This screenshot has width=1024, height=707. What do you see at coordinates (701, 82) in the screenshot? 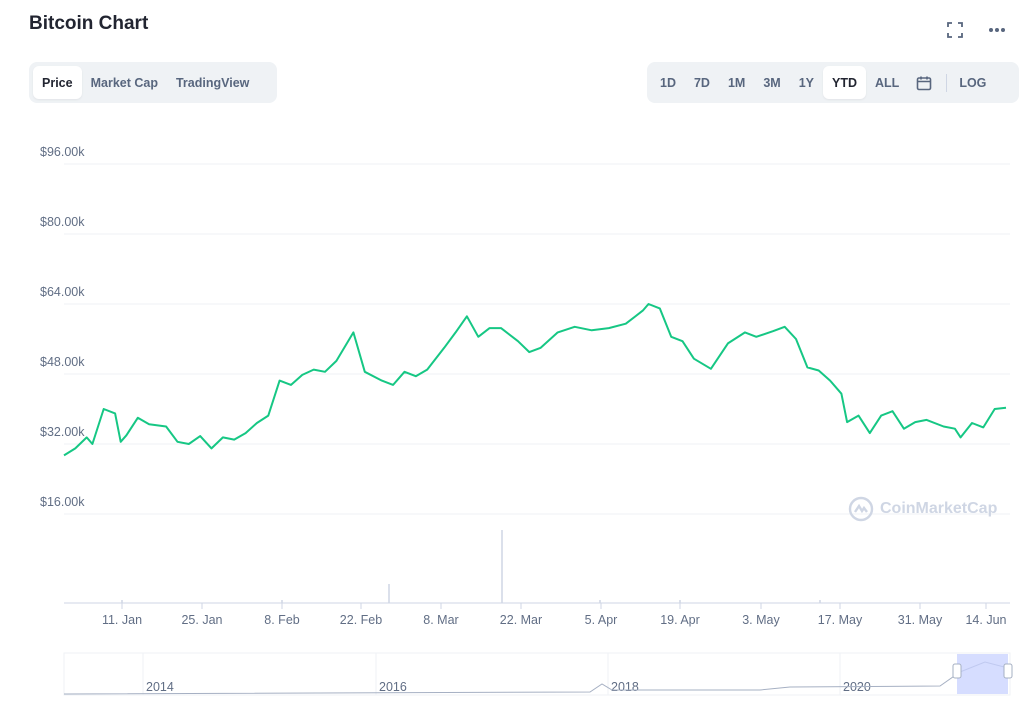
I see `range-7d: 7D` at bounding box center [701, 82].